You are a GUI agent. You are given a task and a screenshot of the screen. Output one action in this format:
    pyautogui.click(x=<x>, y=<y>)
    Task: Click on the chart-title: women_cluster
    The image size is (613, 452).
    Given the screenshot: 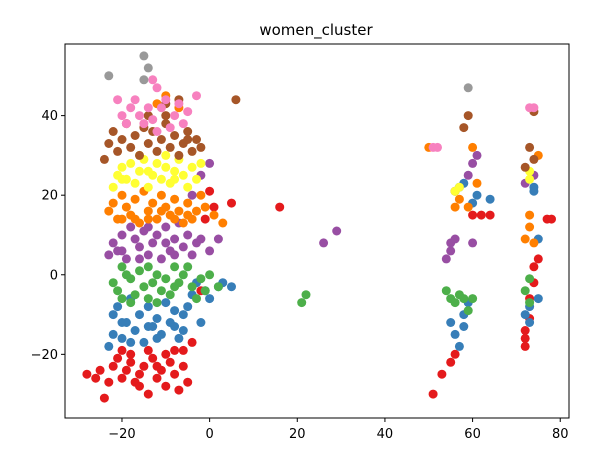 What is the action you would take?
    pyautogui.click(x=316, y=30)
    